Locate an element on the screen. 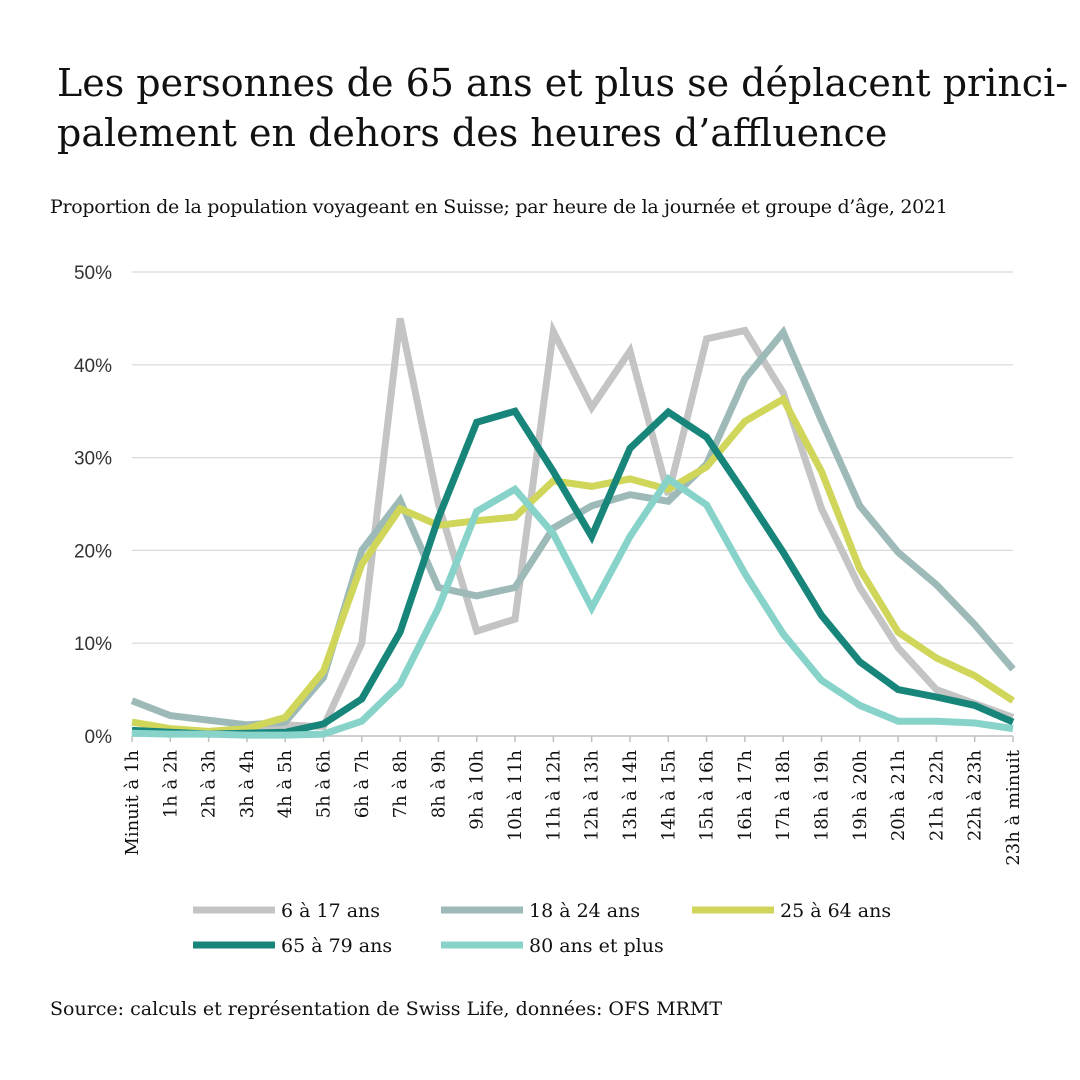 The width and height of the screenshot is (1080, 1080). x-tick-label: 21h à 22h is located at coordinates (936, 796).